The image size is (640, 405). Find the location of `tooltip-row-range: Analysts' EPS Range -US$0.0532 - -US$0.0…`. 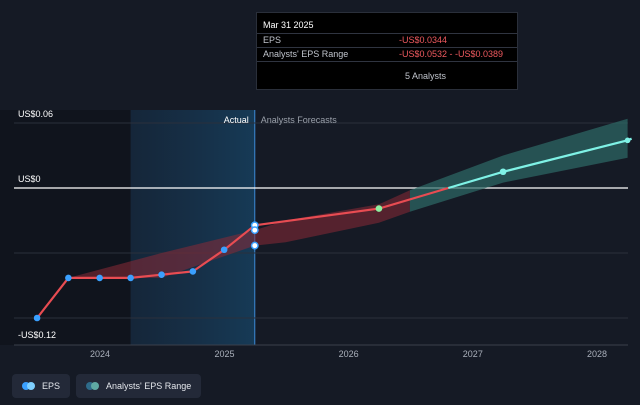

tooltip-row-range: Analysts' EPS Range -US$0.0532 - -US$0.0… is located at coordinates (387, 55).